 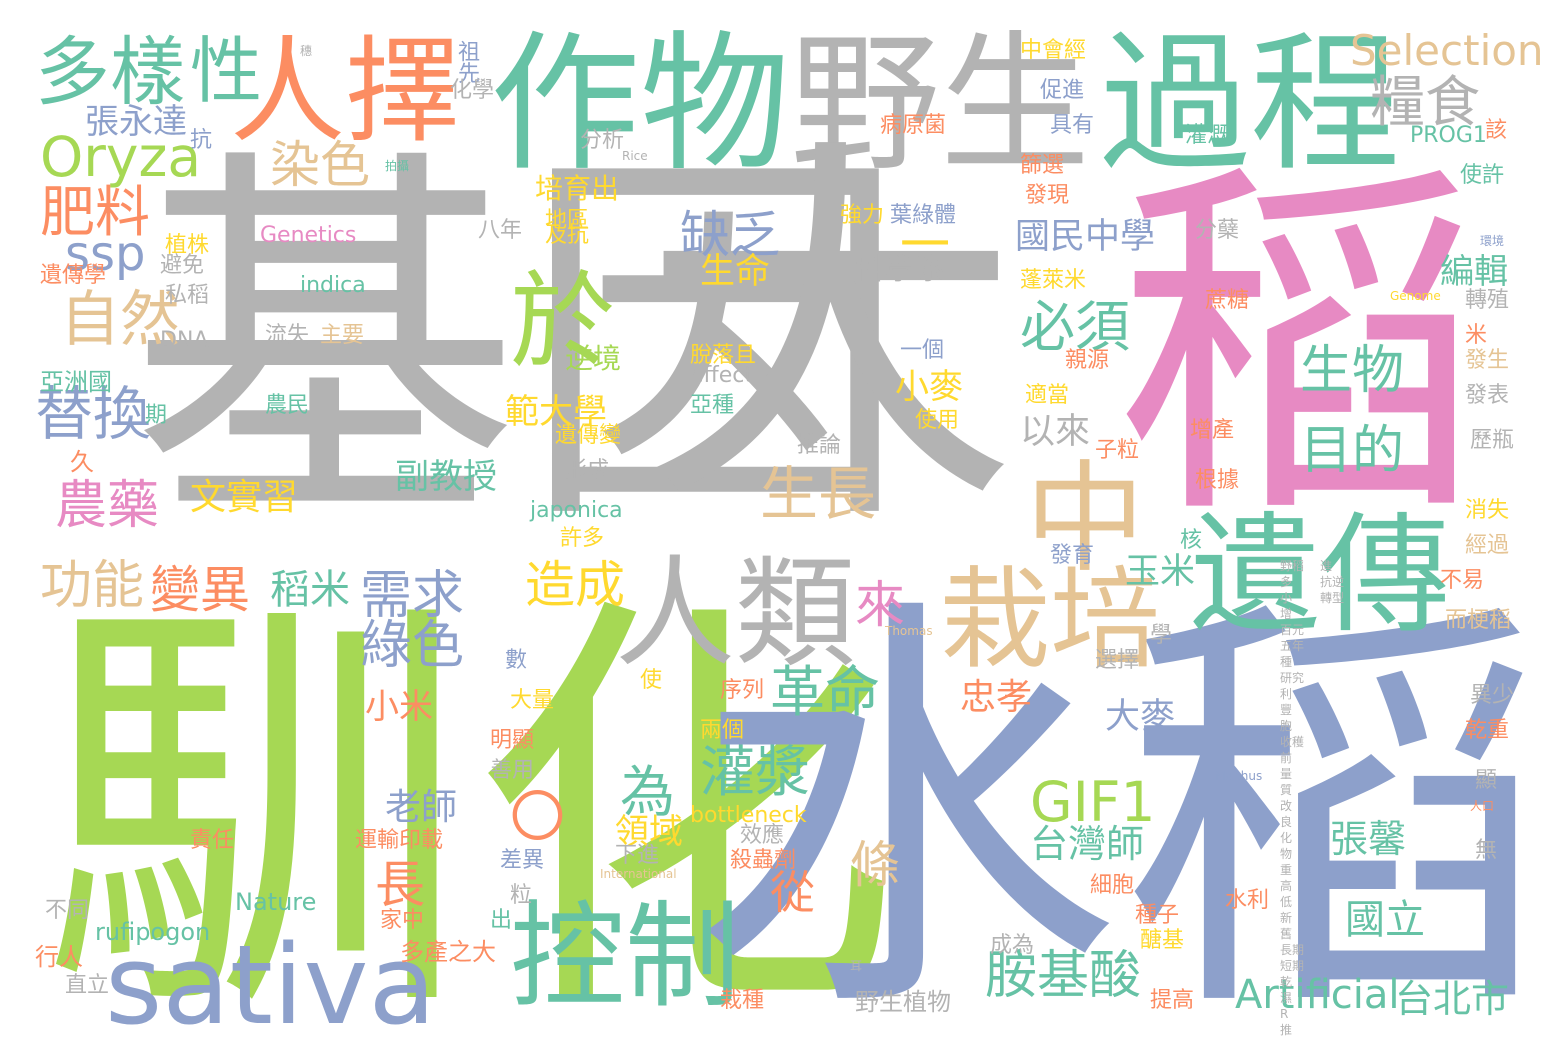 I want to click on cloud-word: 〇, so click(x=538, y=817).